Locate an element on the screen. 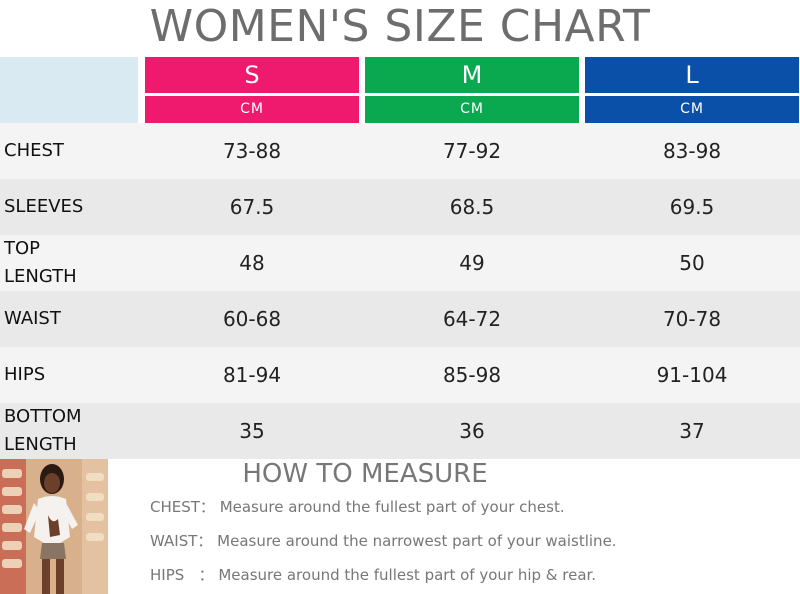 The image size is (800, 594). table-row: SLEEVES 67.5 68.5 69.5 is located at coordinates (400, 207).